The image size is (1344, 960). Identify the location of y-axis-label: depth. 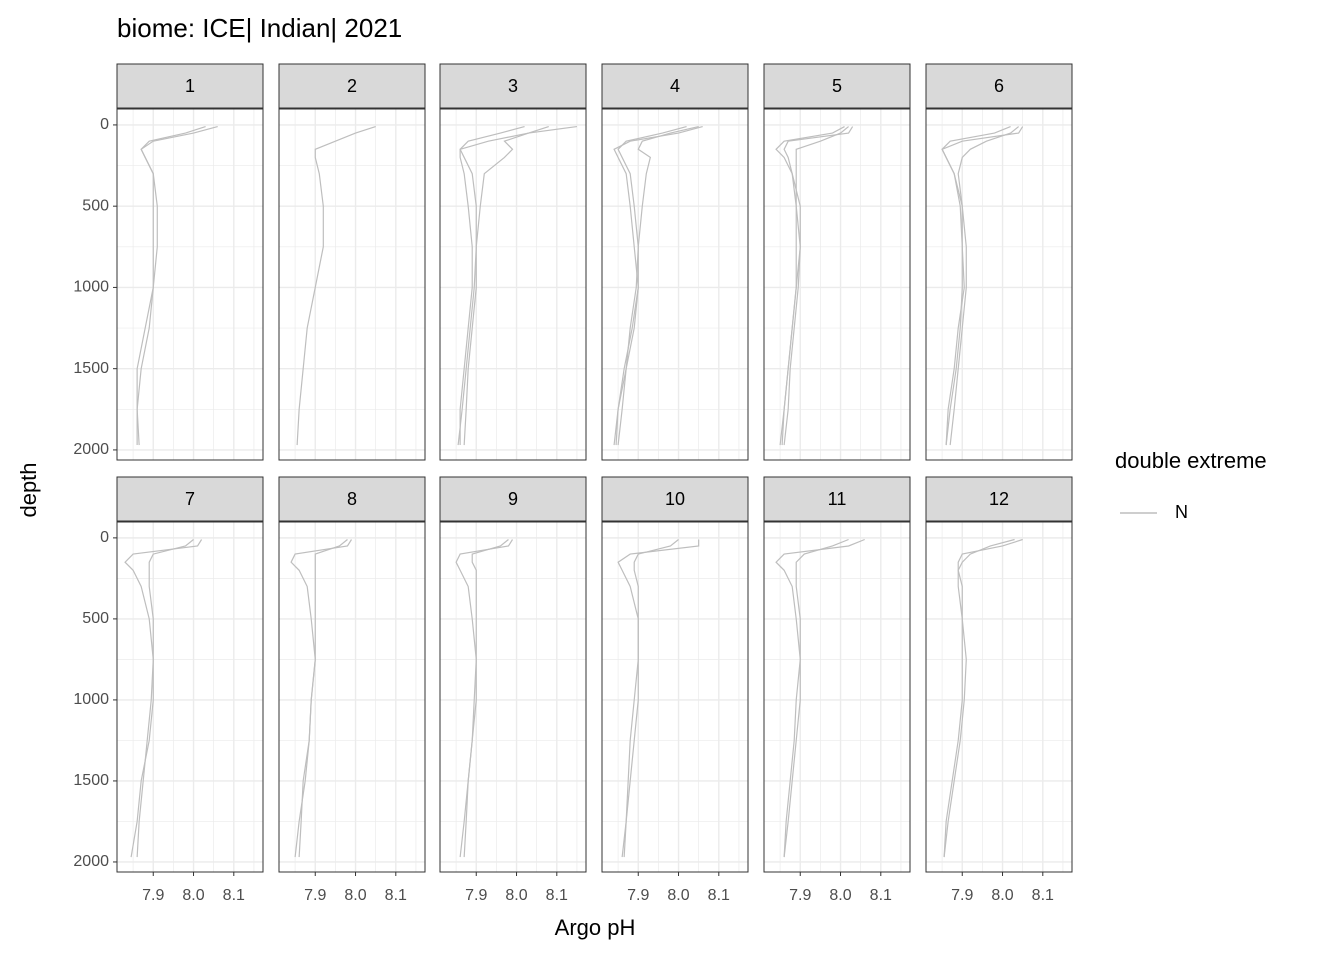
(28, 489).